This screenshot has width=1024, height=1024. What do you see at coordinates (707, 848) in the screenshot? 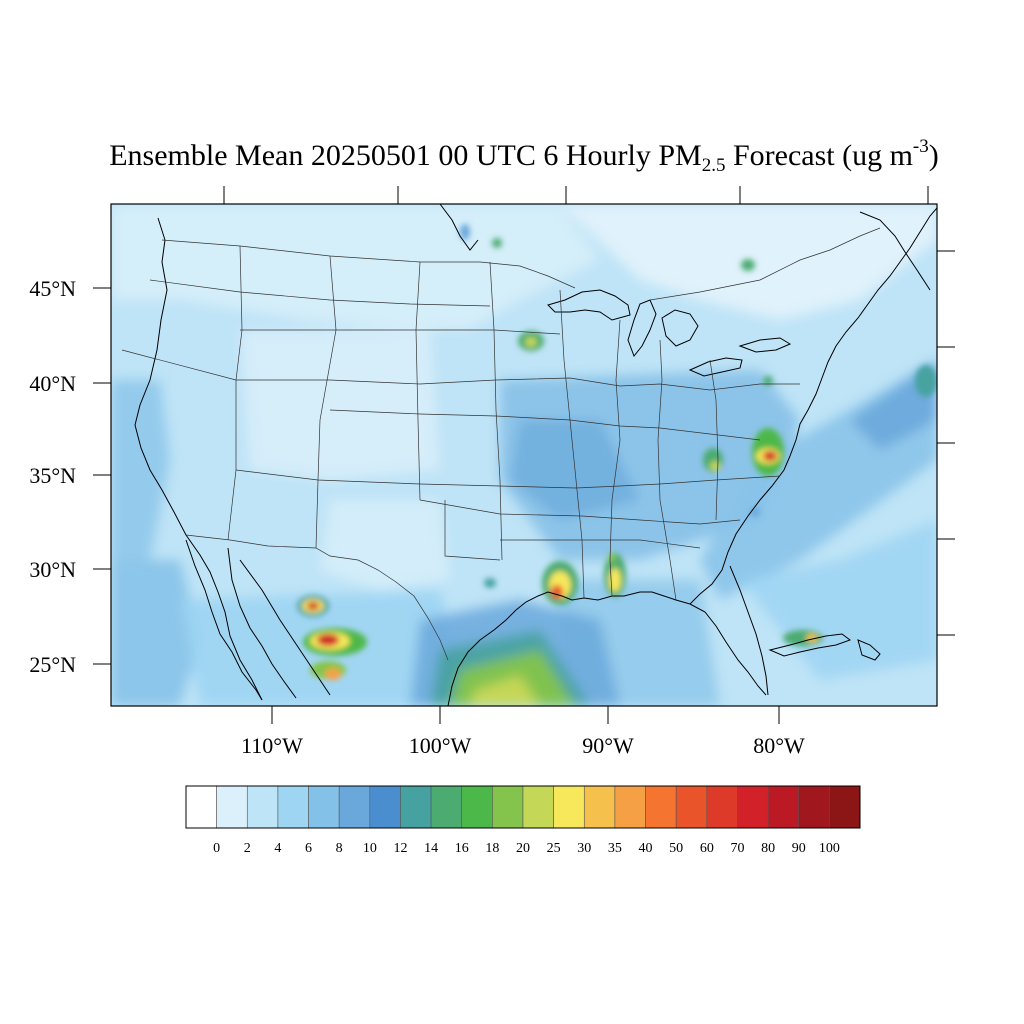
I see `colorbar-tick-label: 60` at bounding box center [707, 848].